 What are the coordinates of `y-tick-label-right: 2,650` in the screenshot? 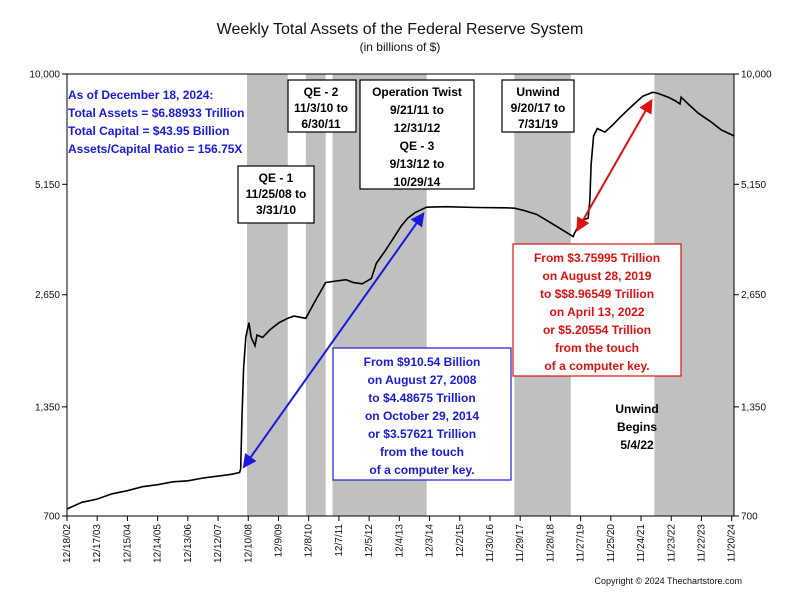 It's located at (753, 295).